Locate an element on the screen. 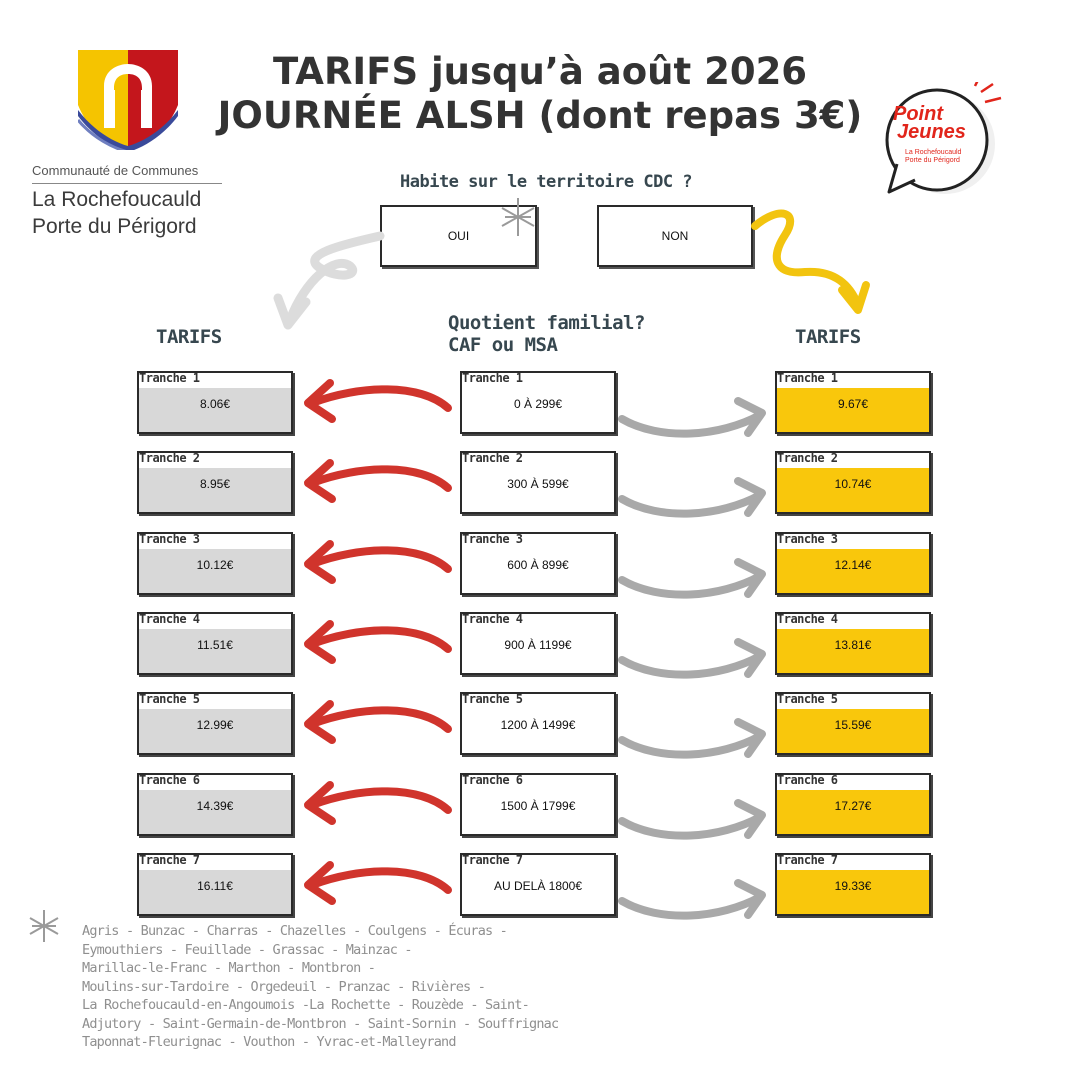  cdc-shield-icon is located at coordinates (127, 102).